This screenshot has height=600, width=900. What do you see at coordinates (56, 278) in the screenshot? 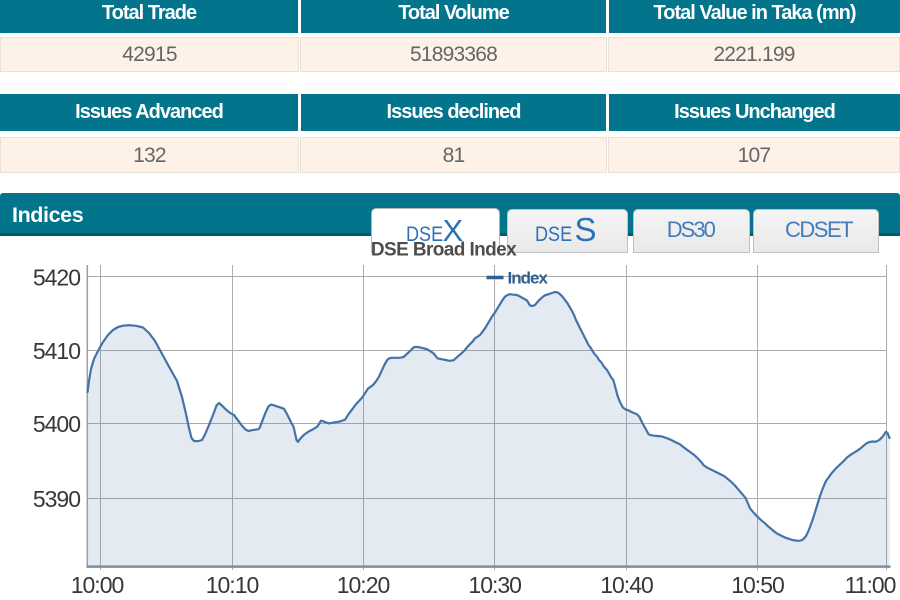
I see `svg-text: 5420` at bounding box center [56, 278].